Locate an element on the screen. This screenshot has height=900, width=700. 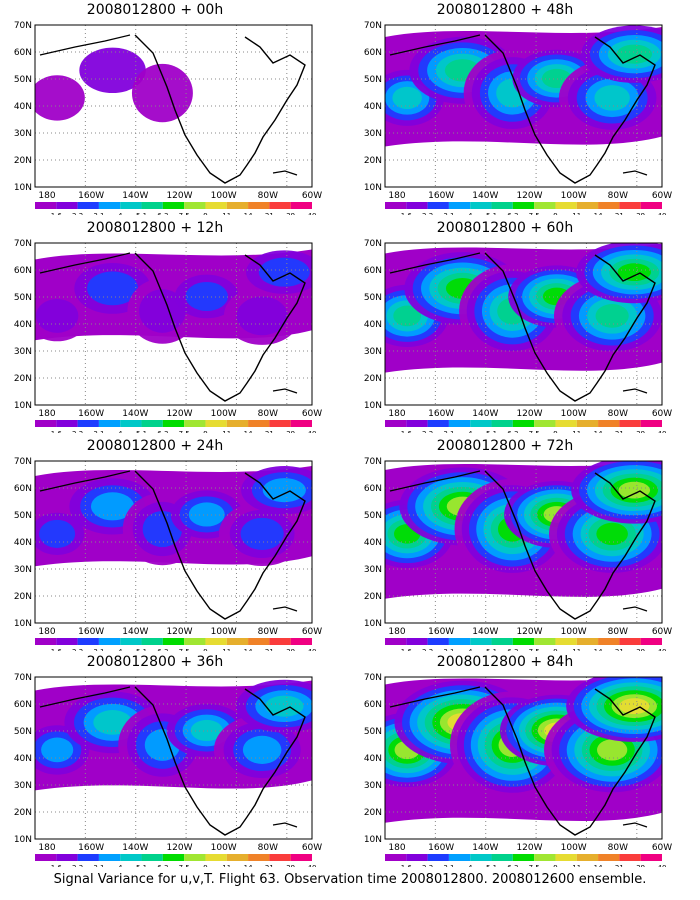
lon-label: 180 is located at coordinates (396, 196).